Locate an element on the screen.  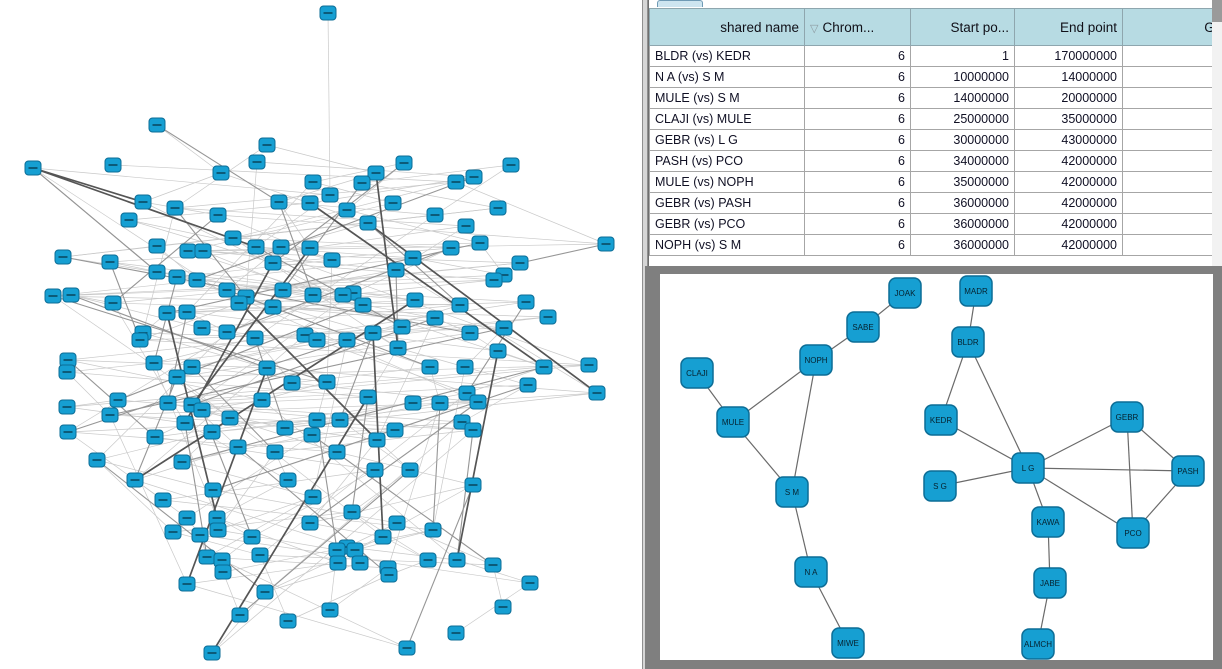
node-mule: MULE is located at coordinates (733, 422).